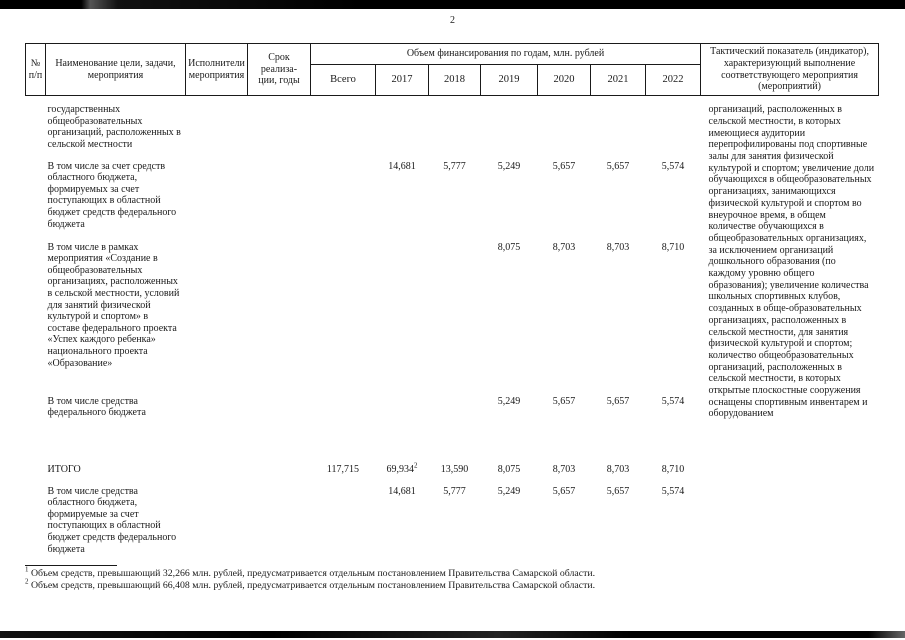 The width and height of the screenshot is (905, 640). I want to click on col-header-year: 2021, so click(618, 80).